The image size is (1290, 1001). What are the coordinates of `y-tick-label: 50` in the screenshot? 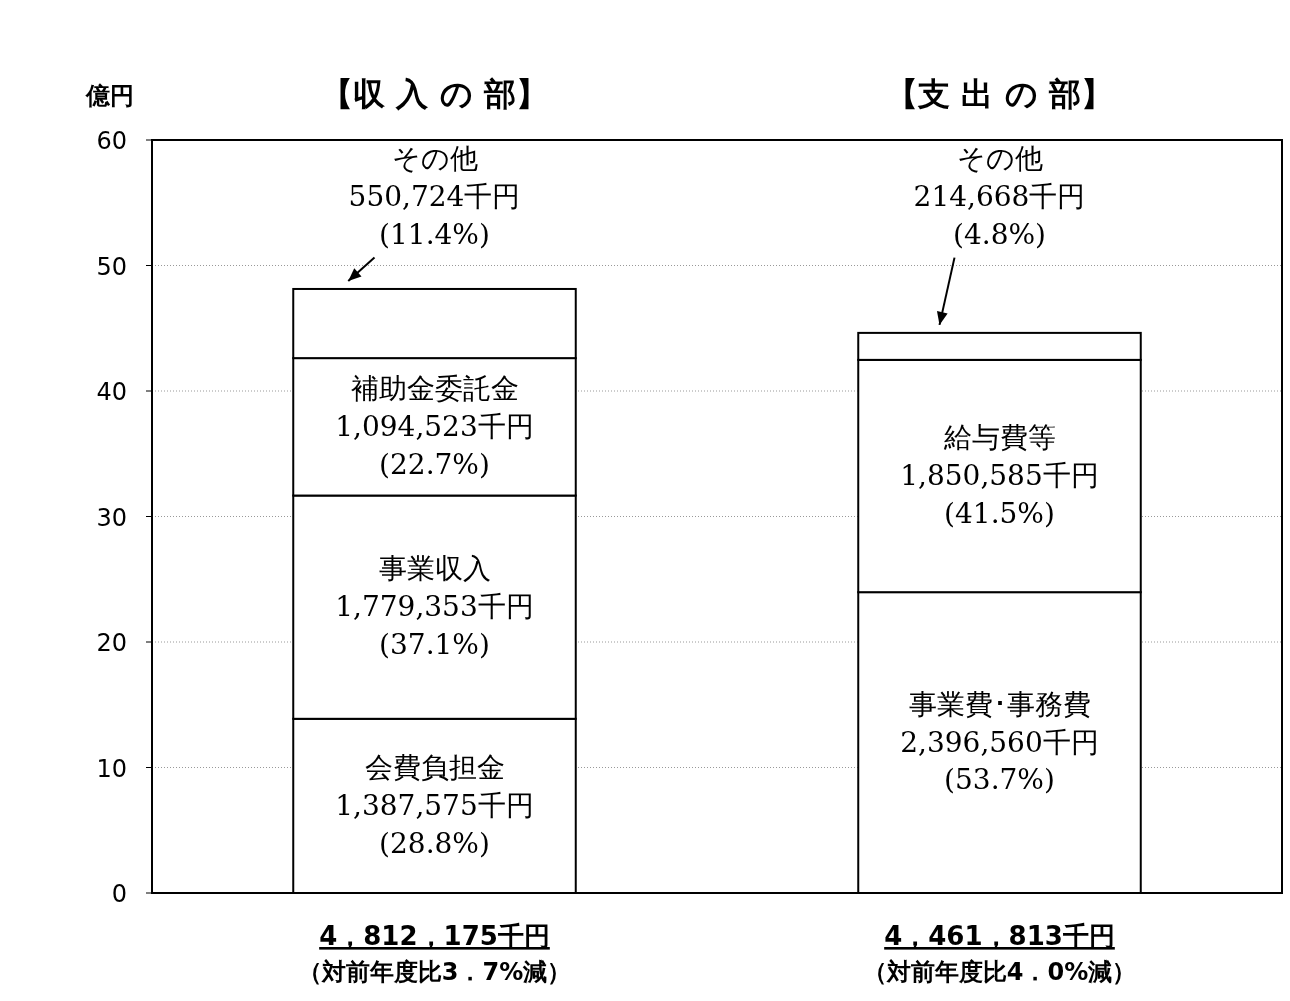 It's located at (111, 266).